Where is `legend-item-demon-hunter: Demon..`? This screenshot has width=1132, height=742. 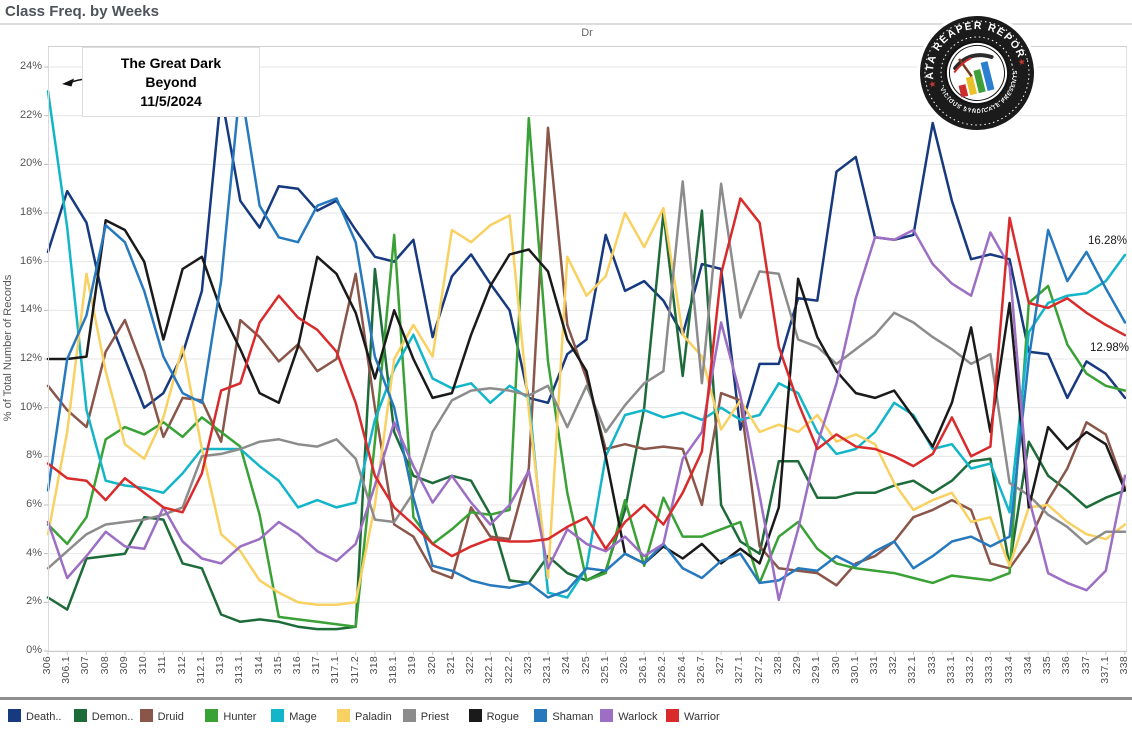 legend-item-demon-hunter: Demon.. is located at coordinates (103, 716).